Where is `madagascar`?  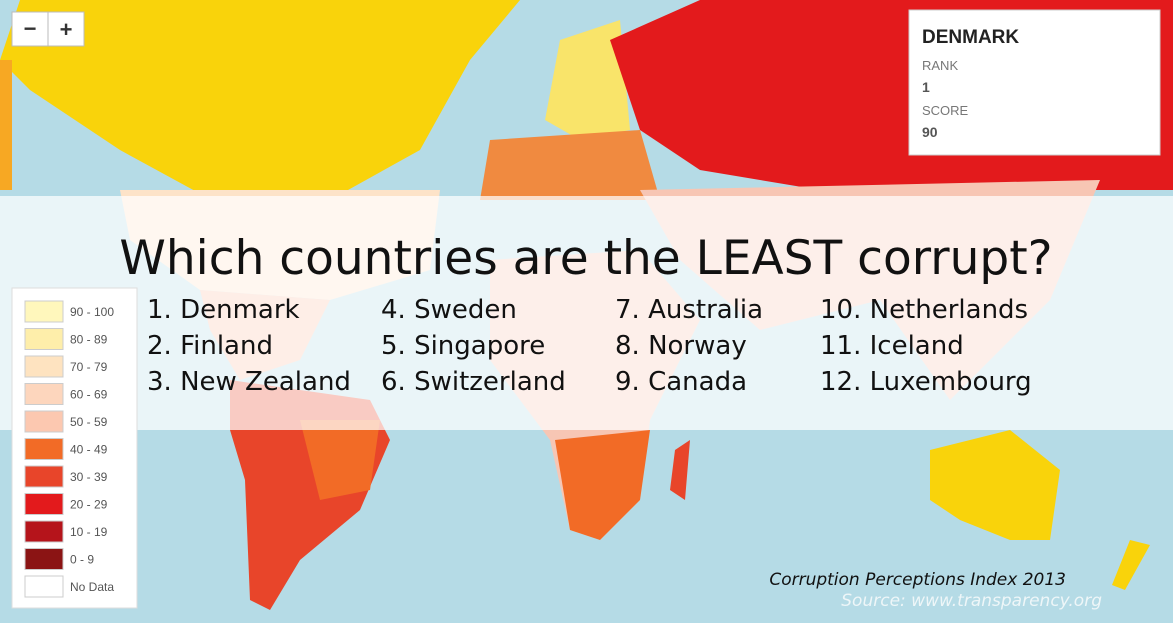 madagascar is located at coordinates (680, 470).